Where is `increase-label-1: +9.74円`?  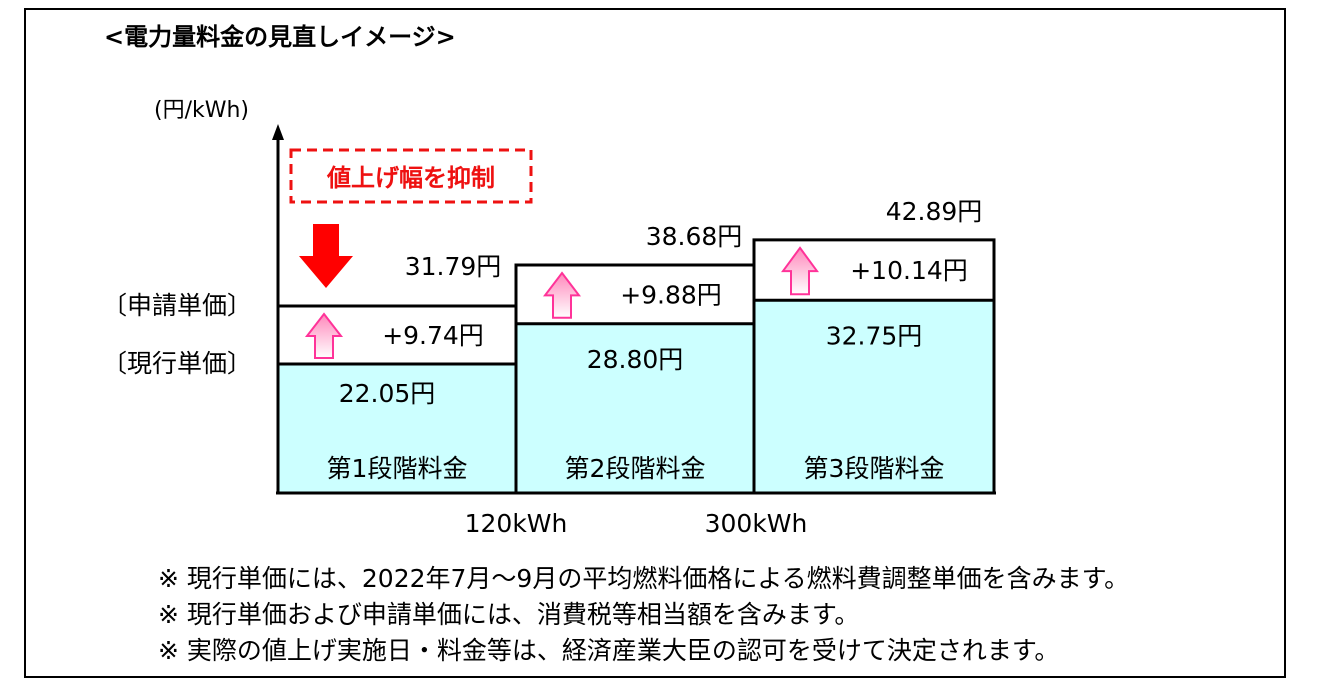
increase-label-1: +9.74円 is located at coordinates (433, 335).